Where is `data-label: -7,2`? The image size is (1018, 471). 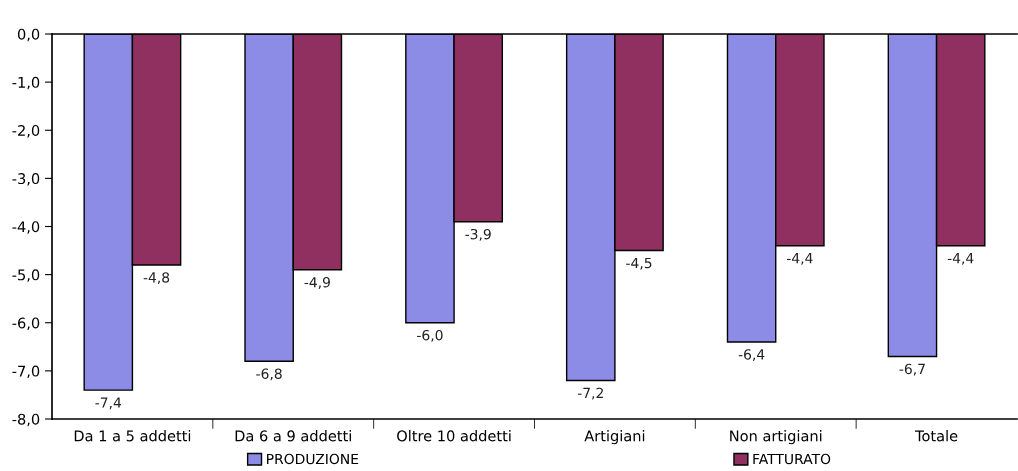 data-label: -7,2 is located at coordinates (590, 393).